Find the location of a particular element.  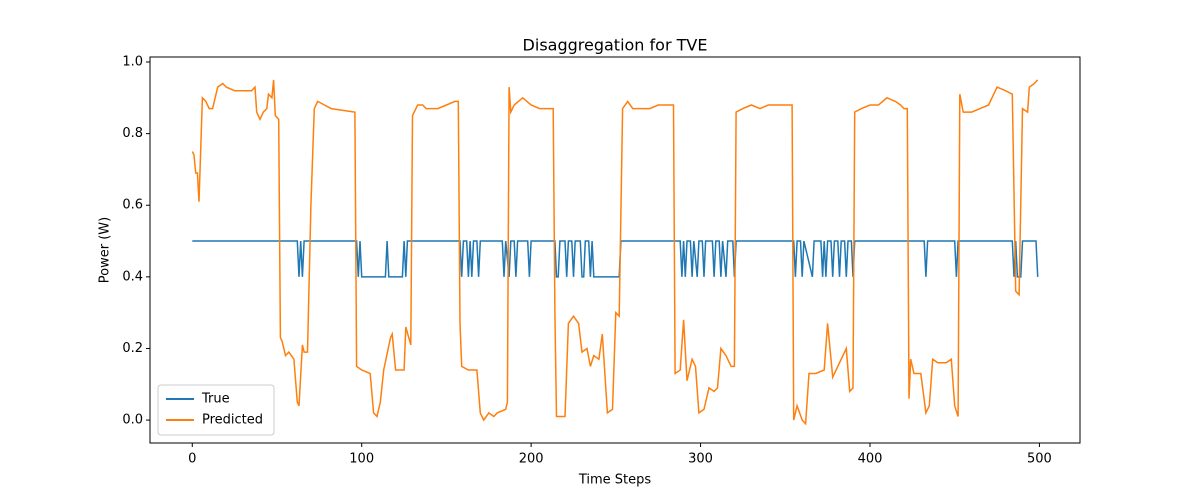

legend-label: Predicted is located at coordinates (232, 420).